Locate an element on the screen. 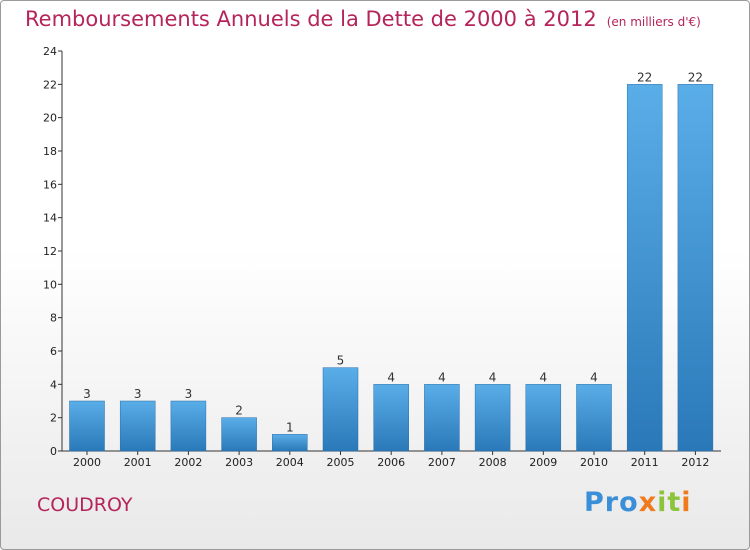 This screenshot has height=550, width=750. bar-2004 is located at coordinates (290, 443).